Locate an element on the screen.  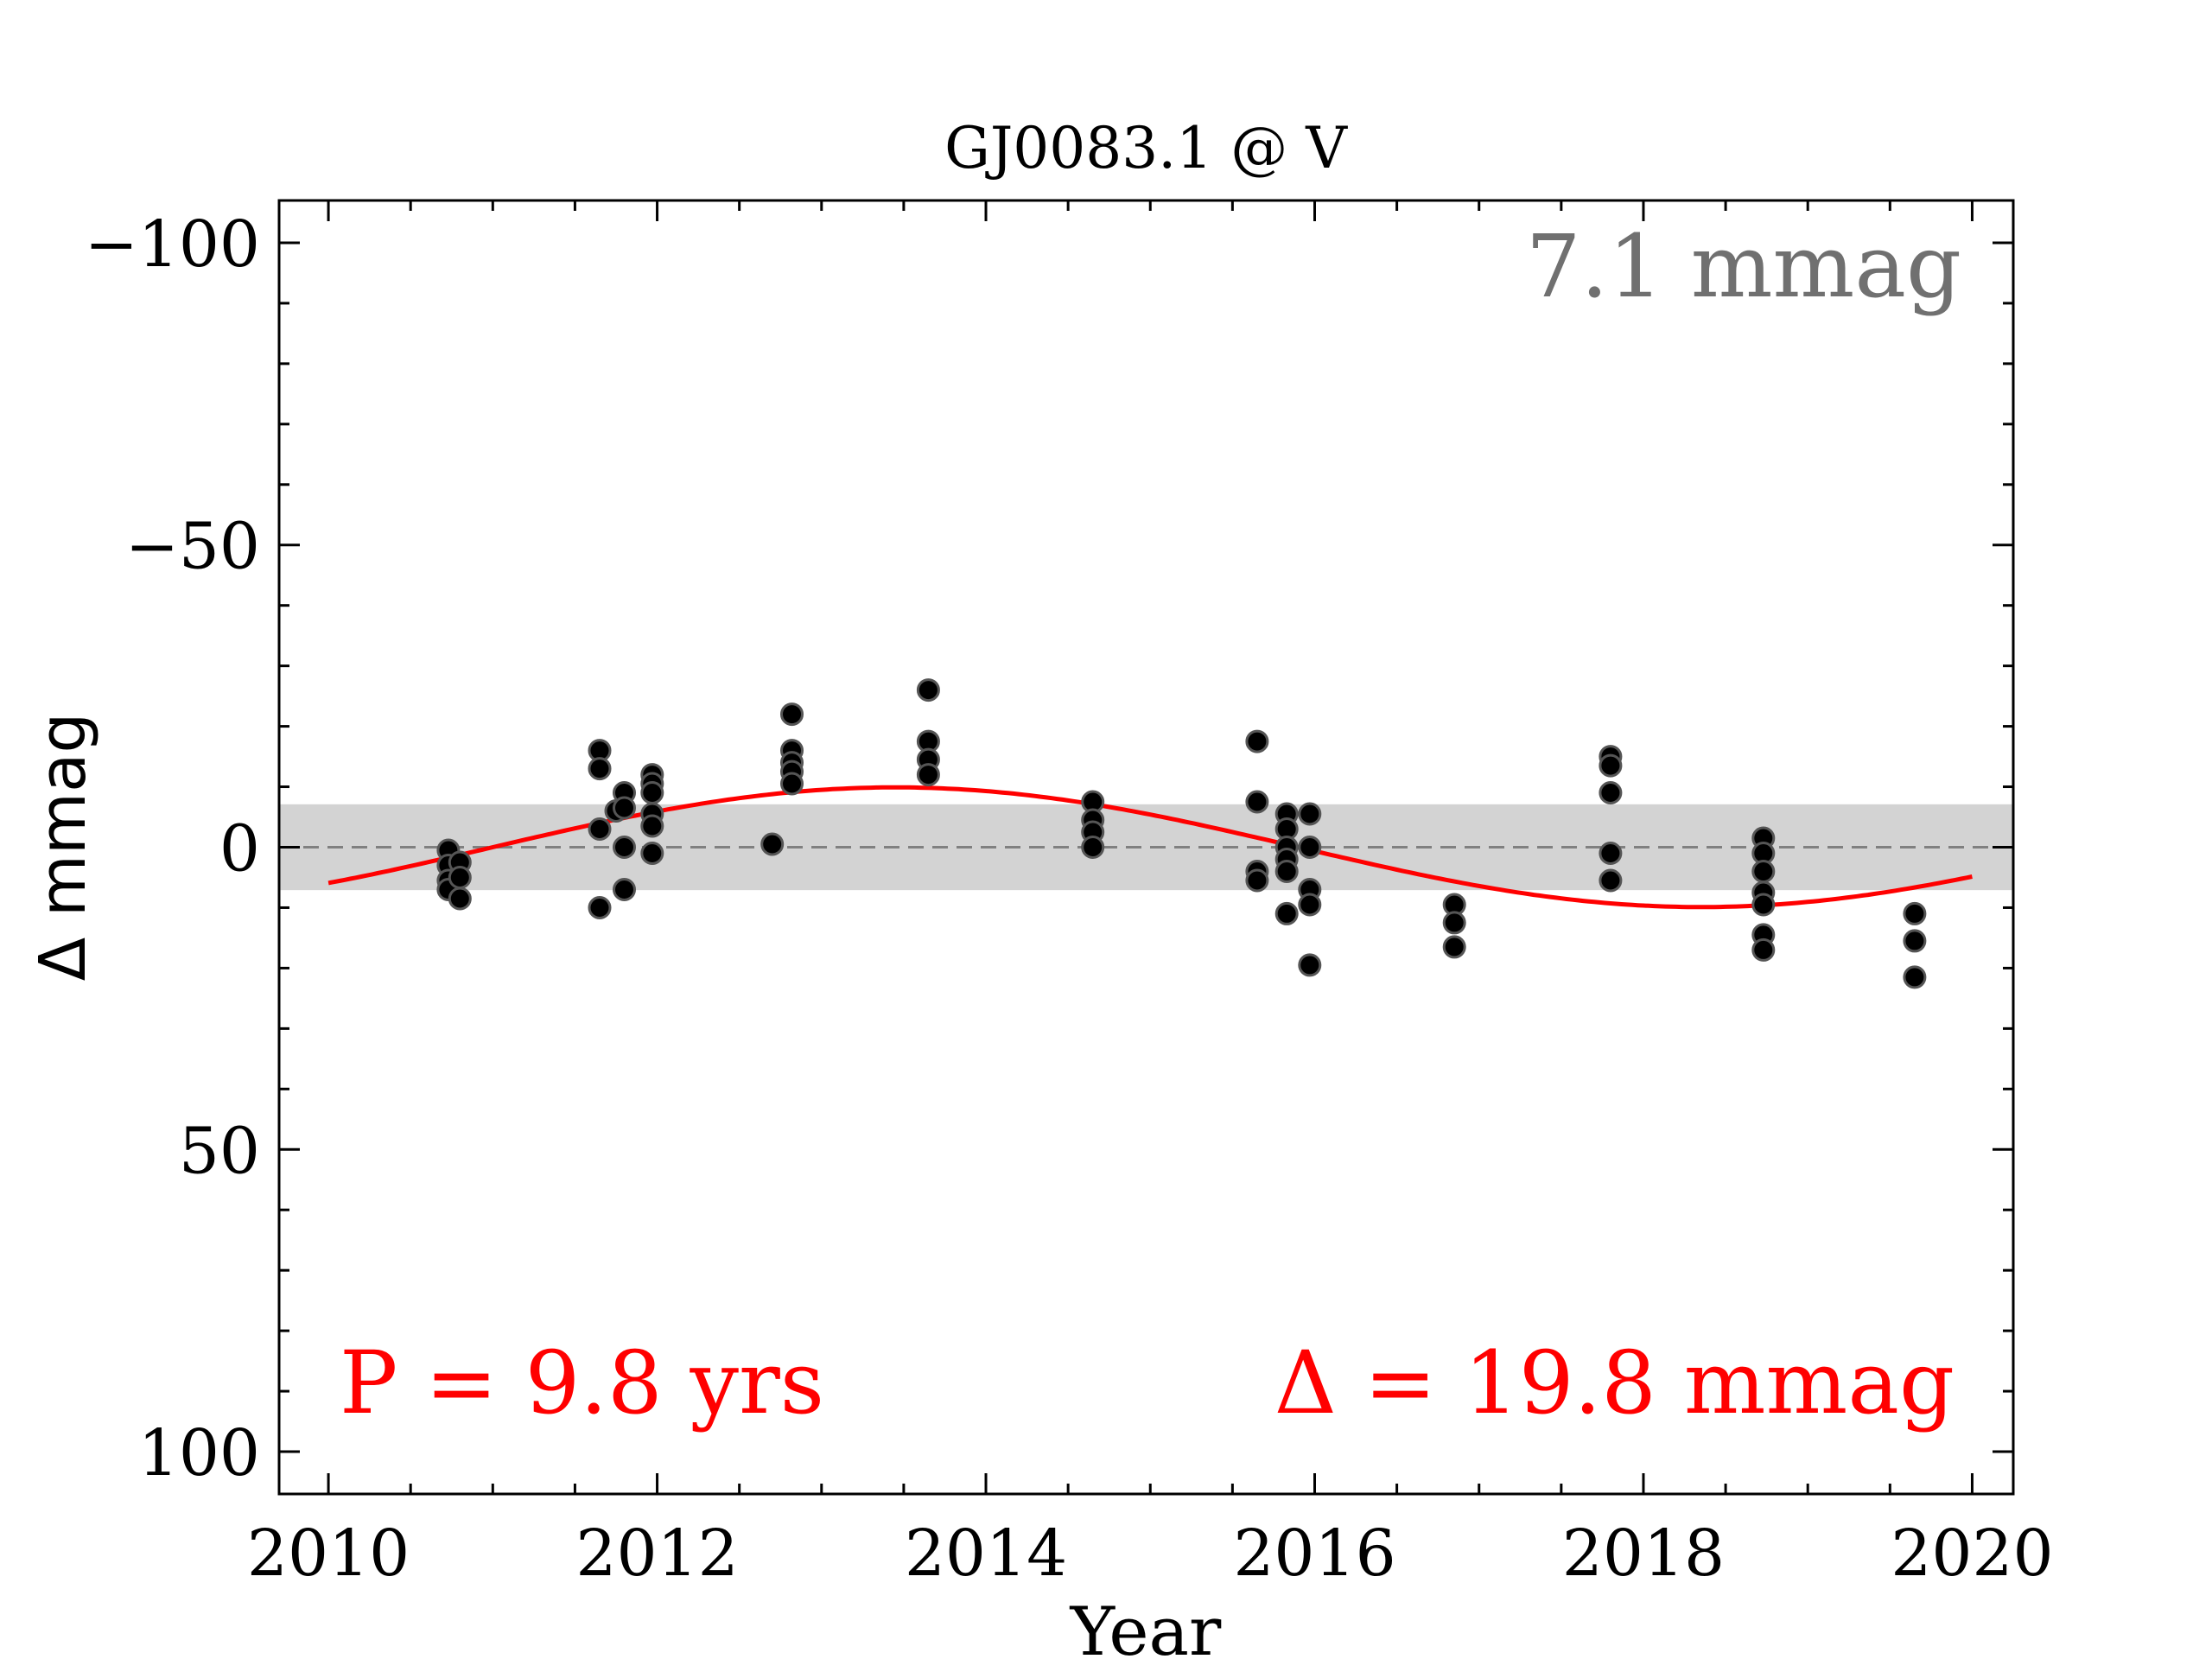
amplitude-annotation: Δ = 19.8 mmag is located at coordinates (1614, 1382).